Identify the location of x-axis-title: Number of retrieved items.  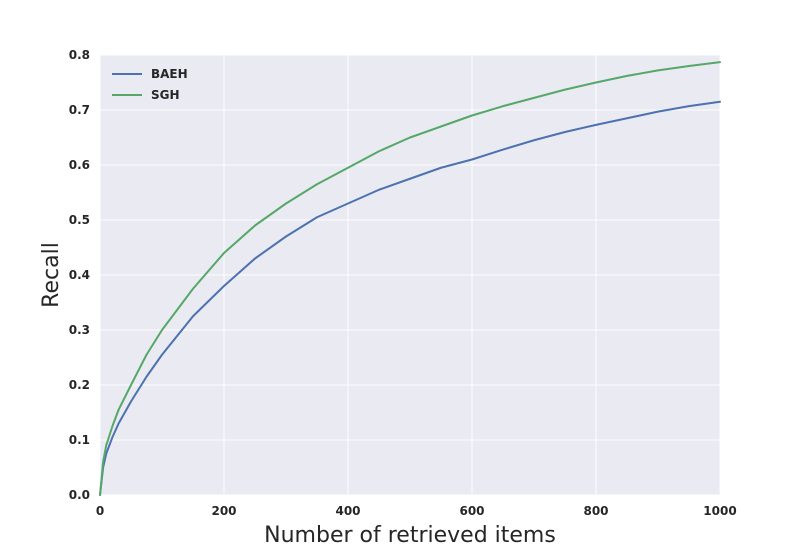
(410, 535).